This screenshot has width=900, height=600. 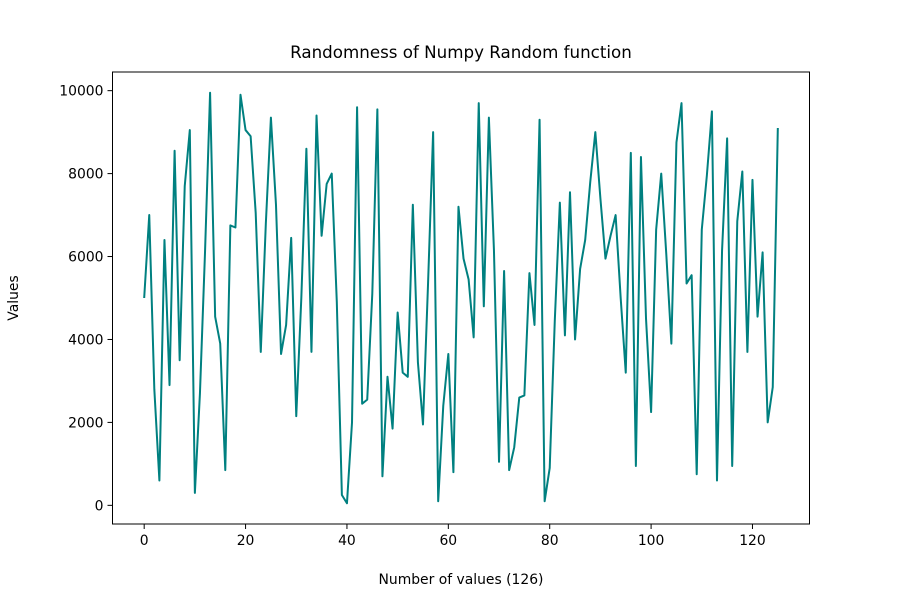 I want to click on y-tick-label: 8000, so click(x=85, y=175).